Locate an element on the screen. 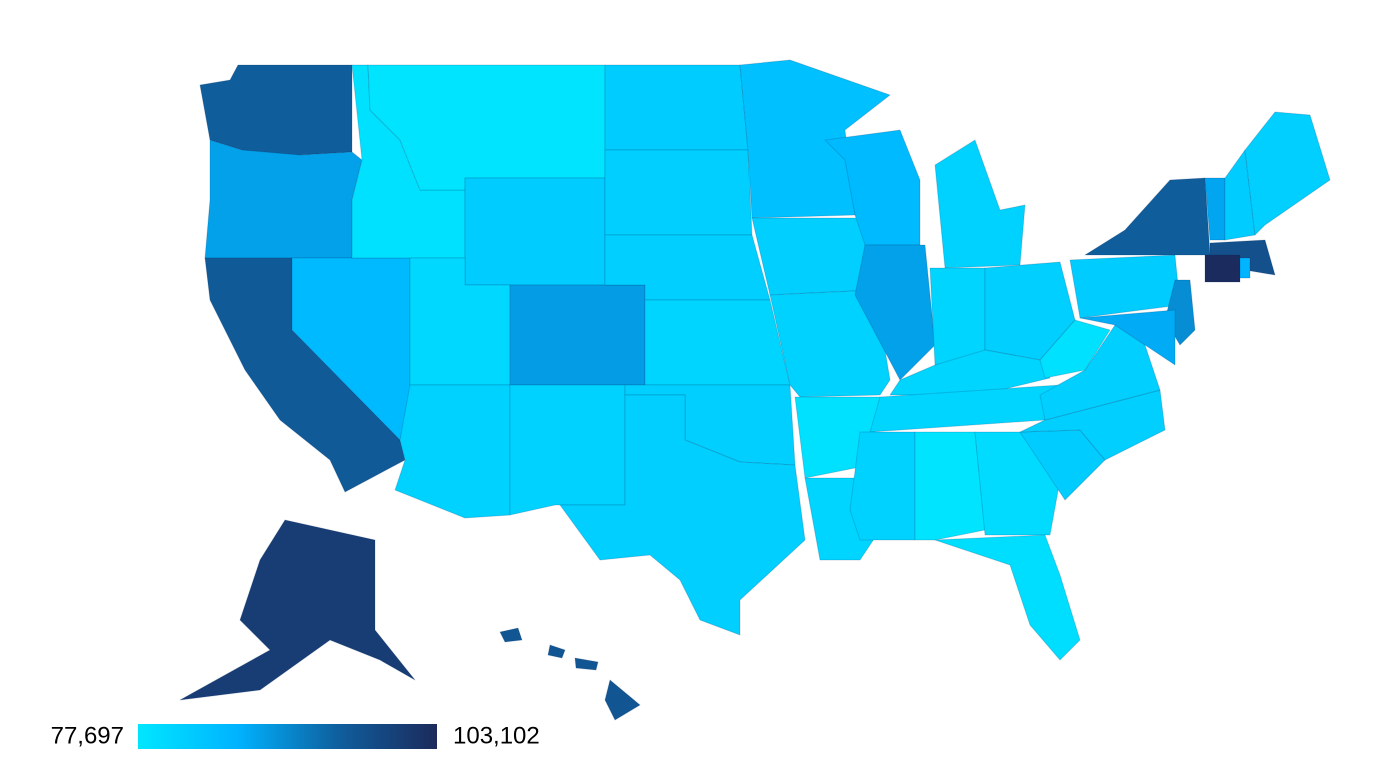  legend-max: 103,102 is located at coordinates (496, 735).